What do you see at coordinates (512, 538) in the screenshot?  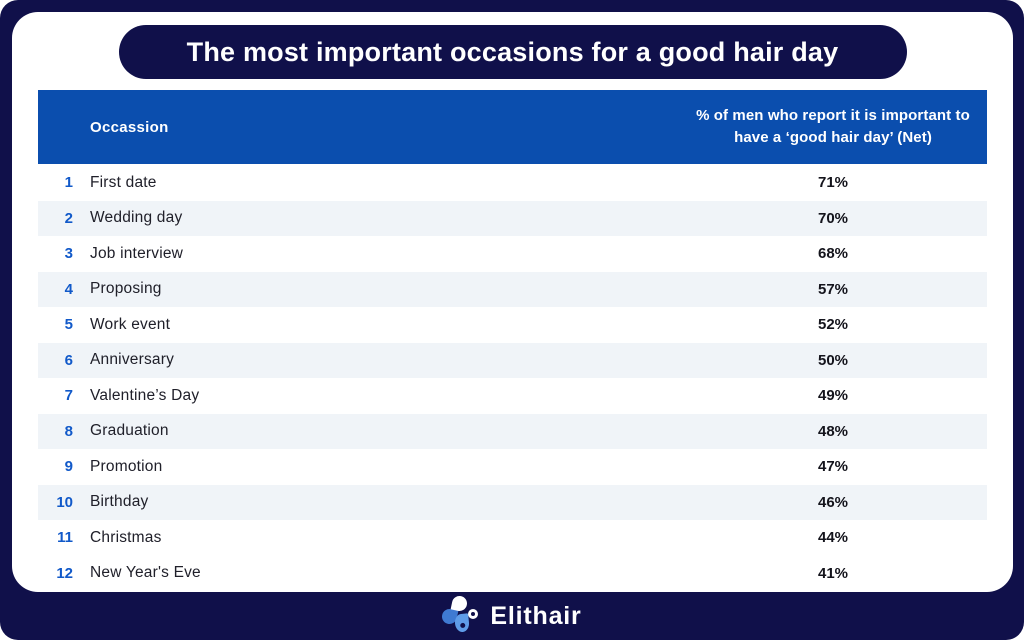 I see `table-row: 11 Christmas 44%` at bounding box center [512, 538].